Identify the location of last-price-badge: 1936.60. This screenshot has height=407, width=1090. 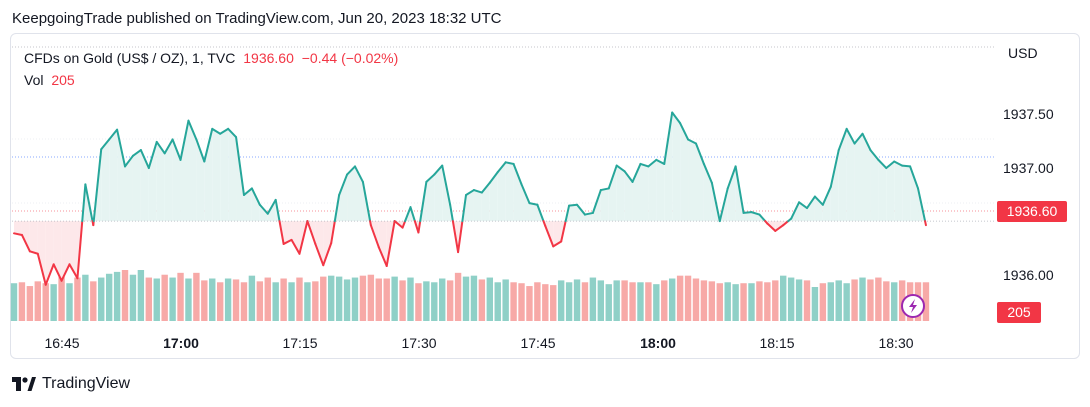
(1032, 211).